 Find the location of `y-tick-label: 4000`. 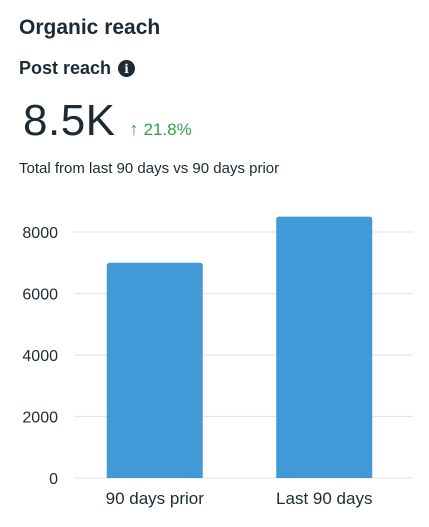

y-tick-label: 4000 is located at coordinates (40, 356).